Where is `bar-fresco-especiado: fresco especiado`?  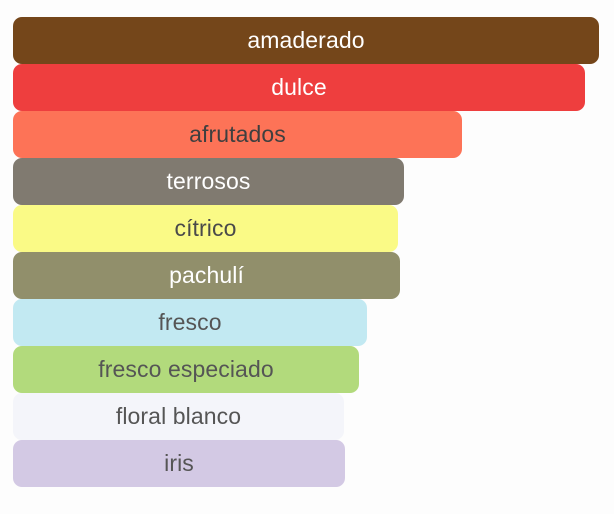 bar-fresco-especiado: fresco especiado is located at coordinates (186, 369).